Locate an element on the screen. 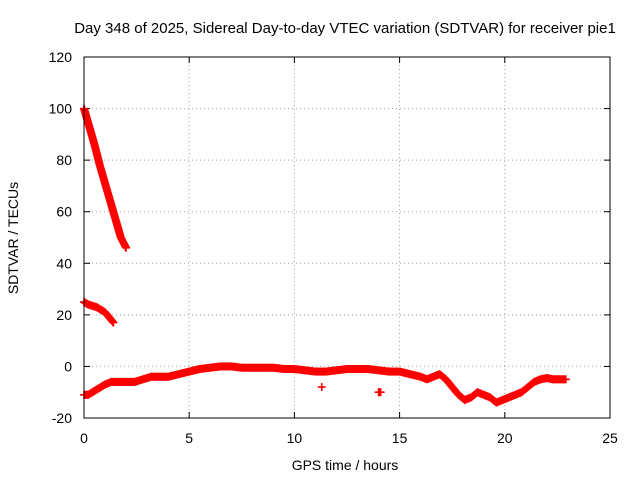 Image resolution: width=640 pixels, height=480 pixels. y-axis-label: SDTVAR / TECUs is located at coordinates (13, 238).